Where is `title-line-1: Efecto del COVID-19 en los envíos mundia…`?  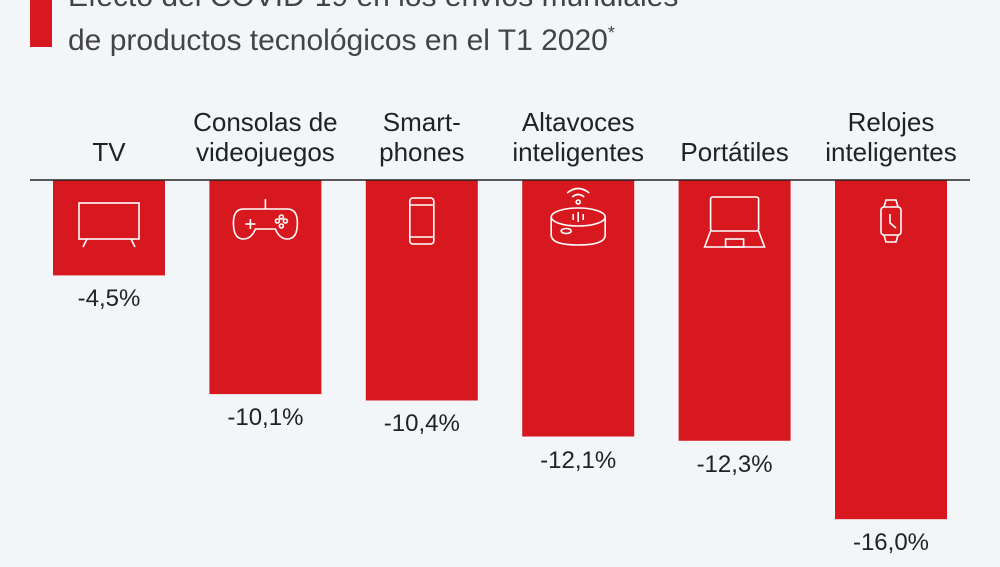 title-line-1: Efecto del COVID-19 en los envíos mundia… is located at coordinates (373, 6).